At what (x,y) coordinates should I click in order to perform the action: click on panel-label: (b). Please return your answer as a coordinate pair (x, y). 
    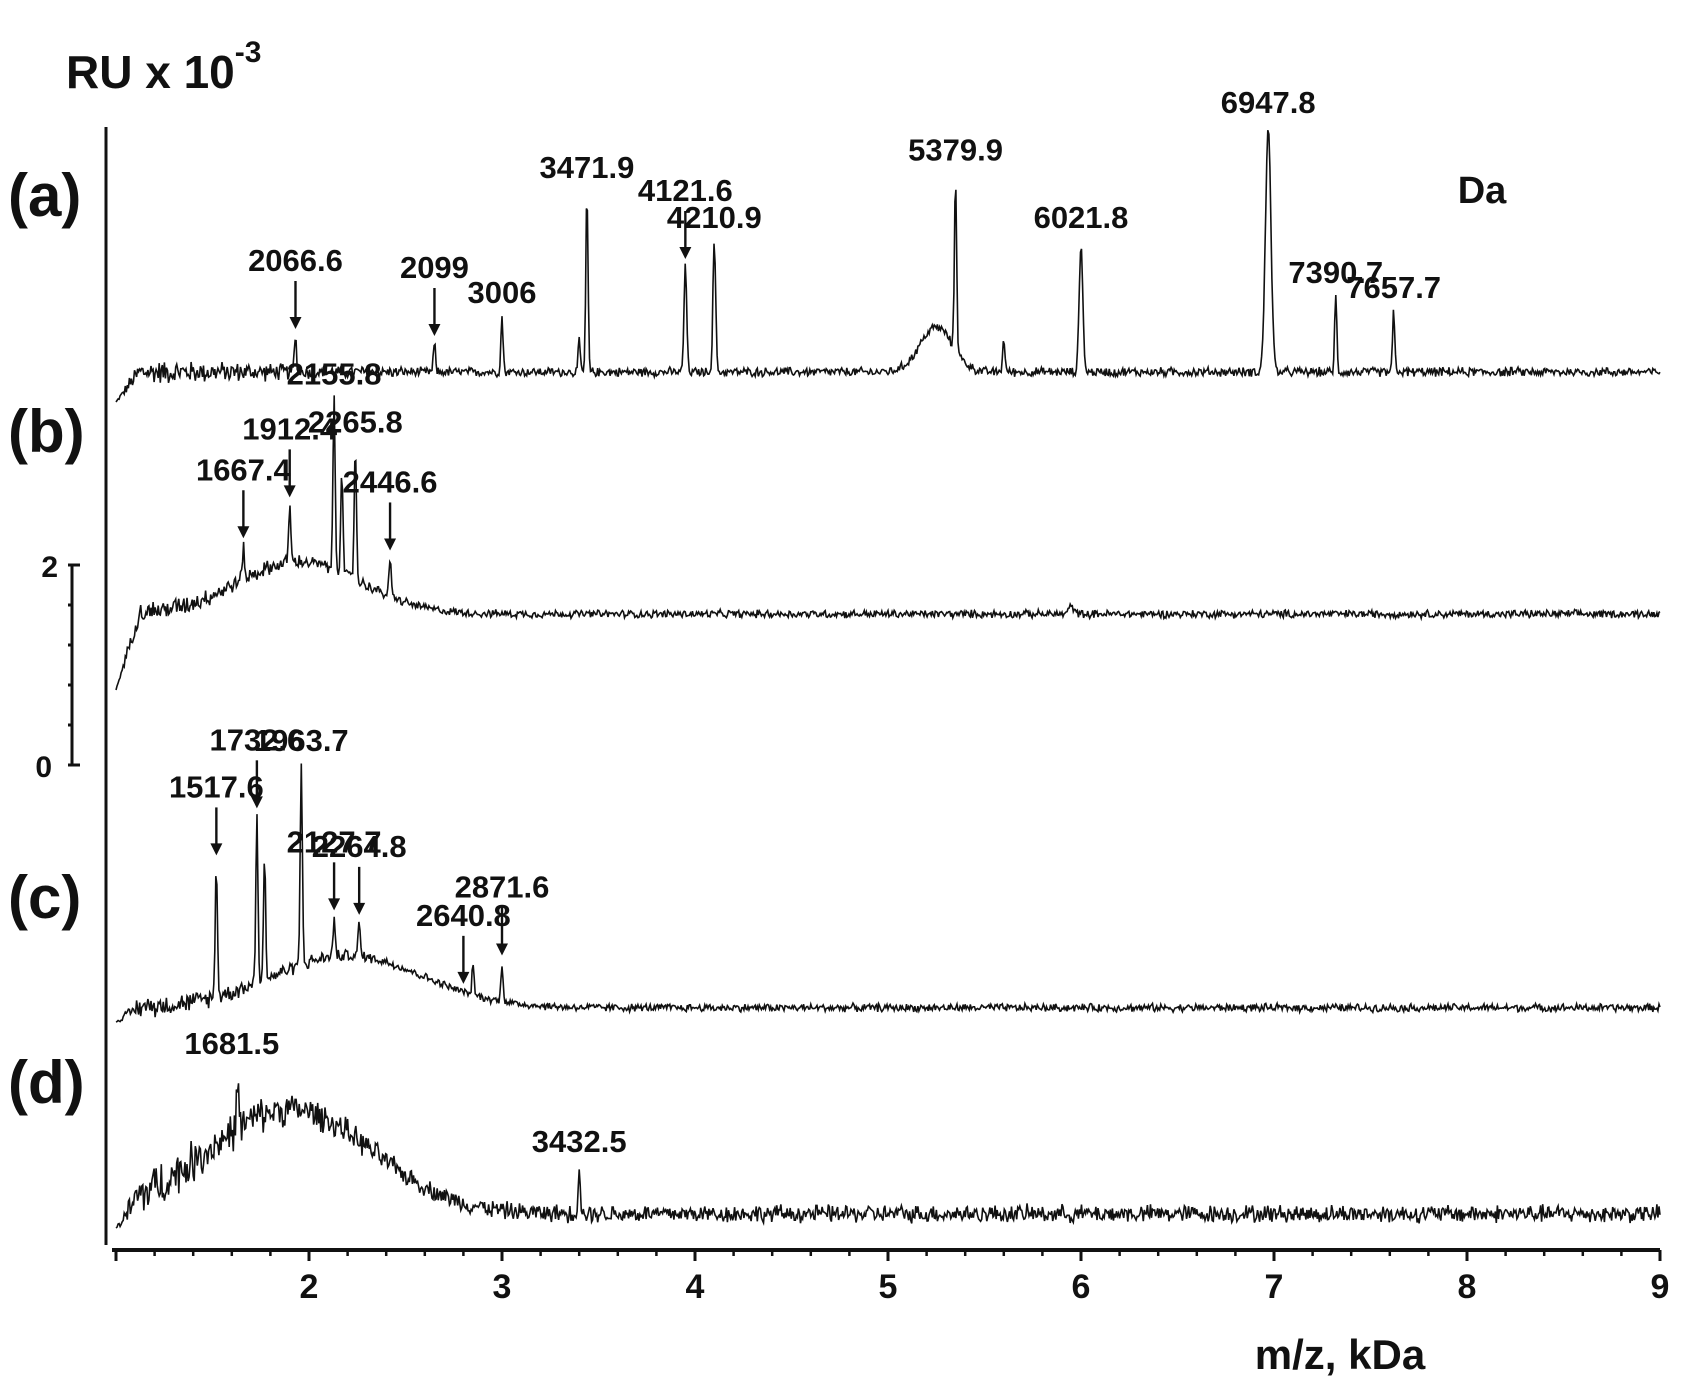
    Looking at the image, I should click on (46, 431).